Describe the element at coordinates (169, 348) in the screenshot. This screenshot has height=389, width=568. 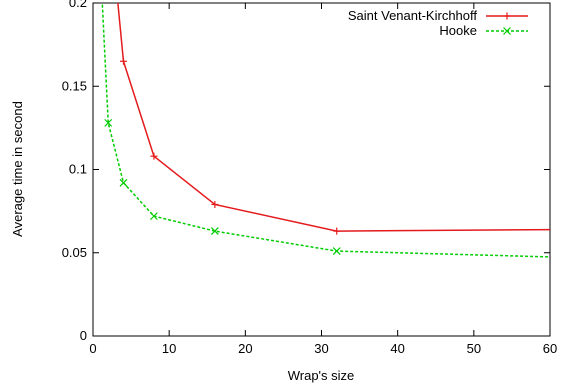
I see `x-tick-label: 10` at that location.